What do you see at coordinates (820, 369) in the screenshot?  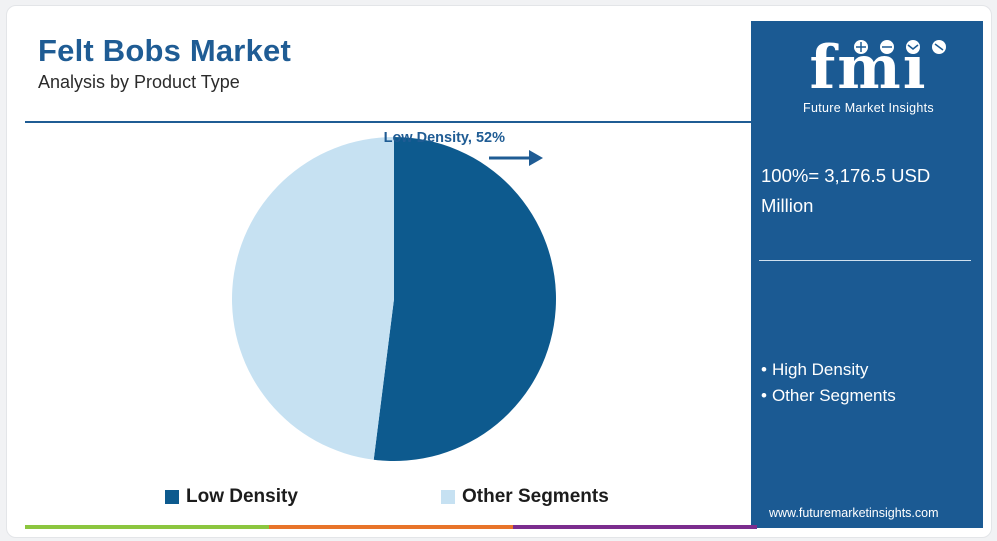 I see `segment-label: High Density` at bounding box center [820, 369].